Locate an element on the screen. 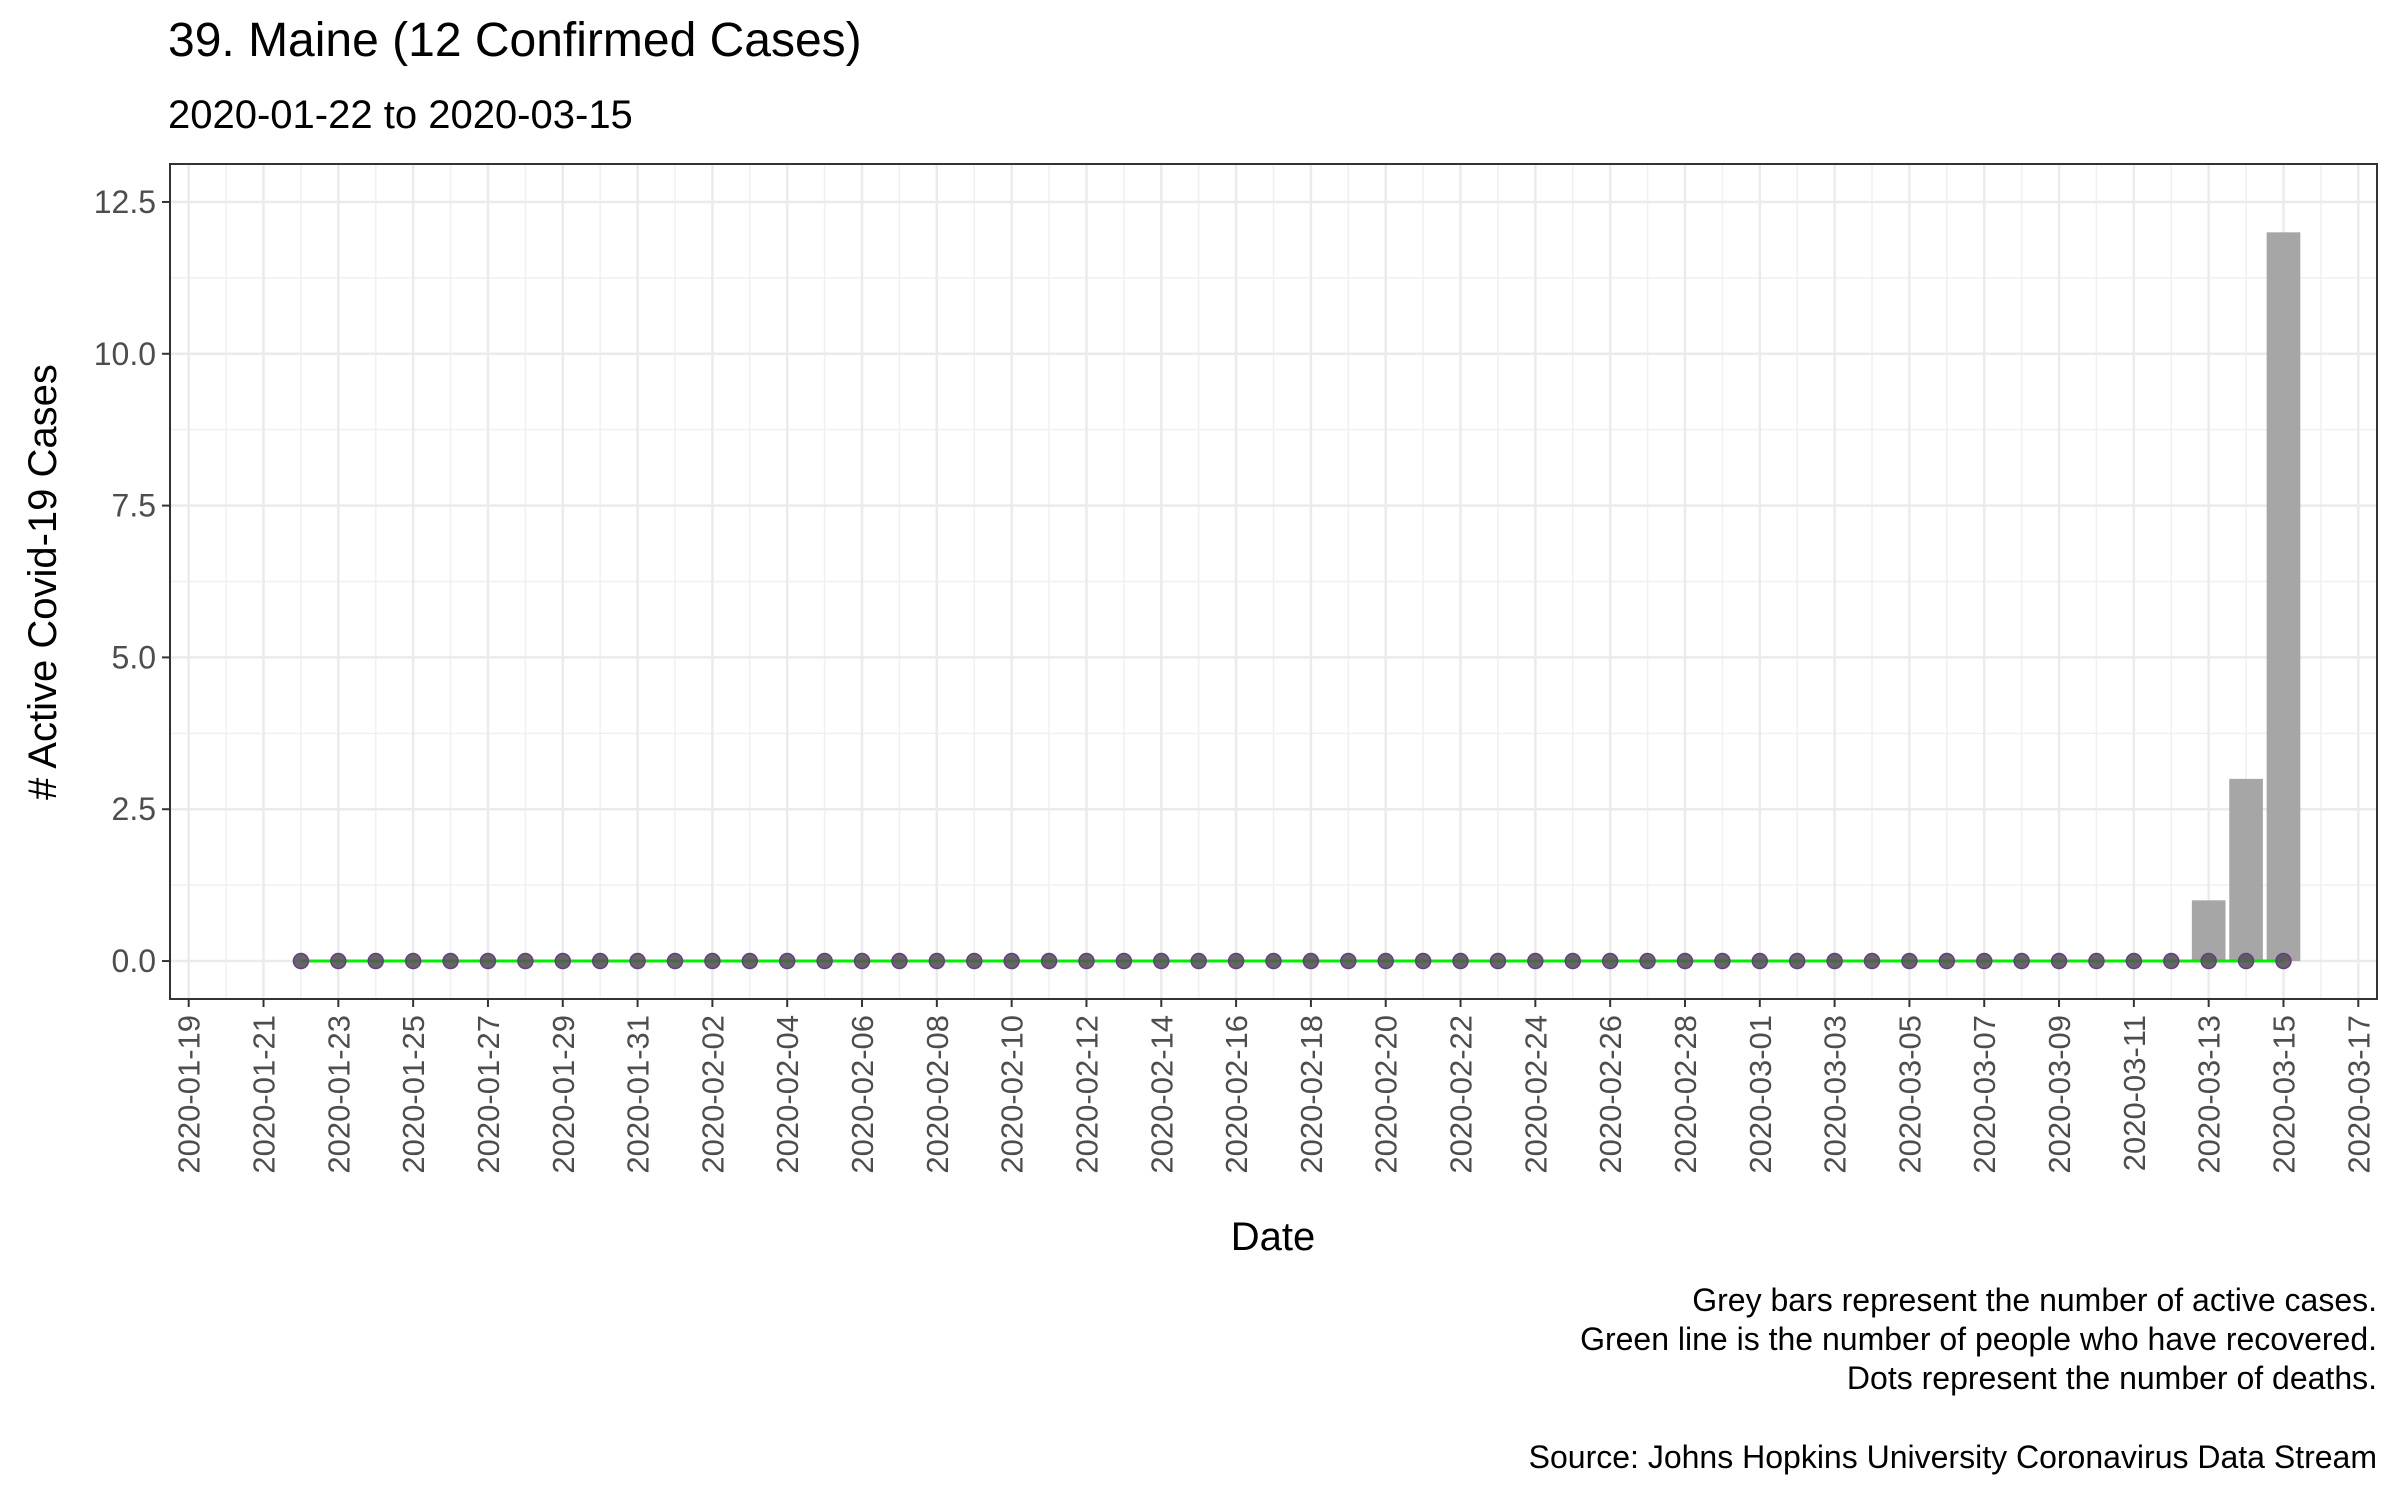  x-tick-label: 2020-02-20 is located at coordinates (1386, 1094).